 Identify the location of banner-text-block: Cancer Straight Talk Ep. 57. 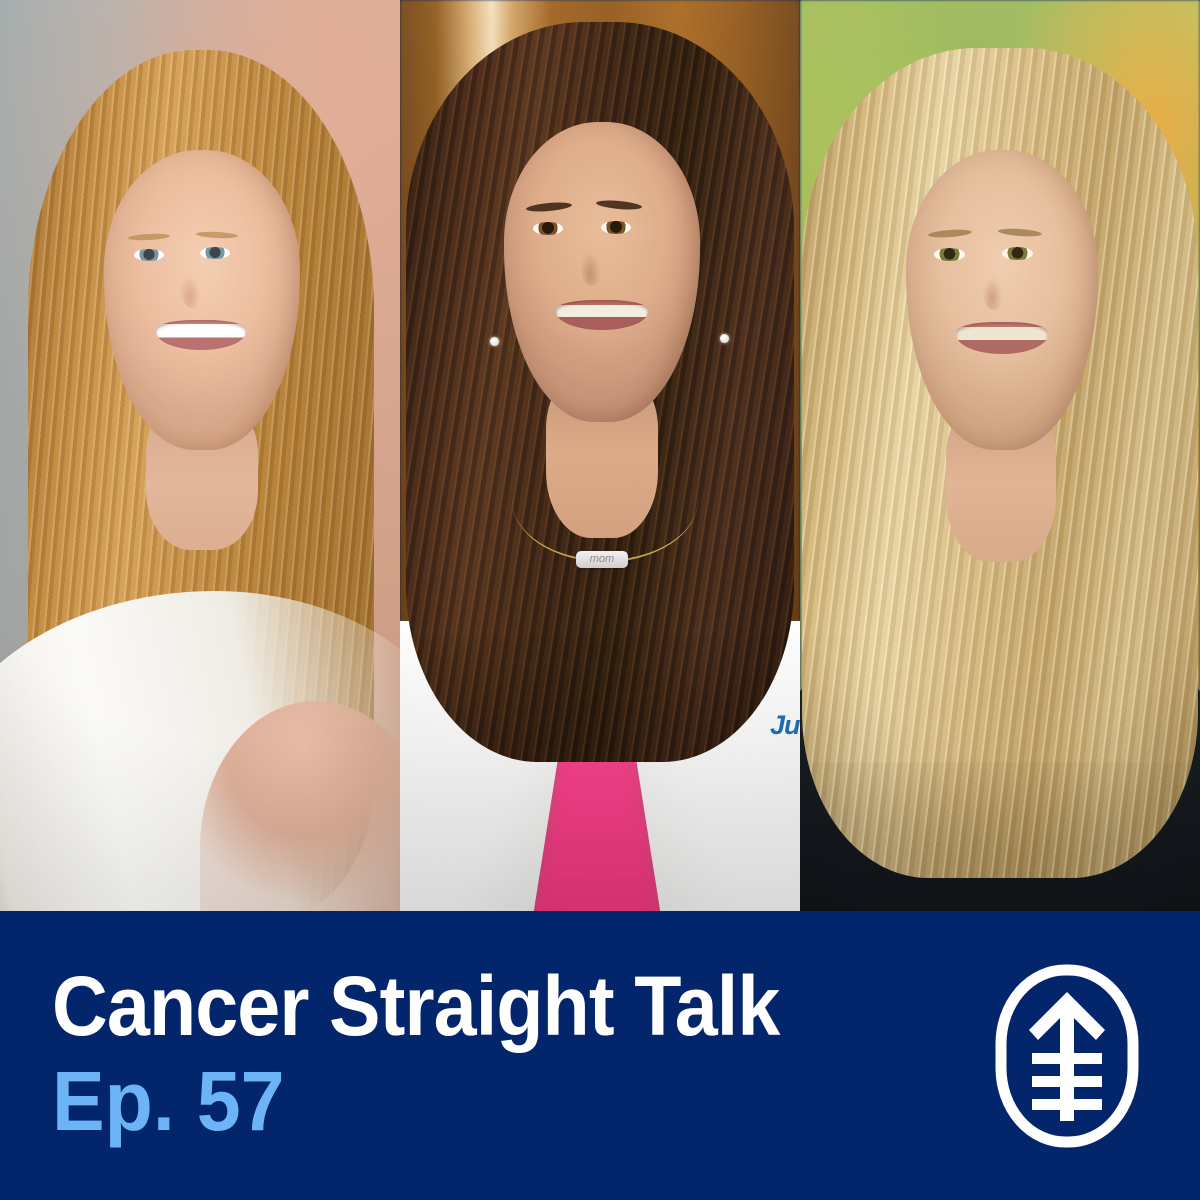
(421, 1053).